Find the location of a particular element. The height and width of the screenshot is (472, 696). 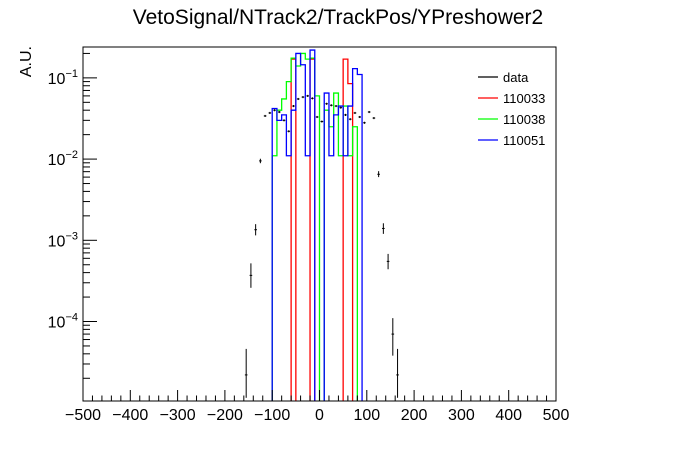

legend-entry-110038: 110038 is located at coordinates (511, 119).